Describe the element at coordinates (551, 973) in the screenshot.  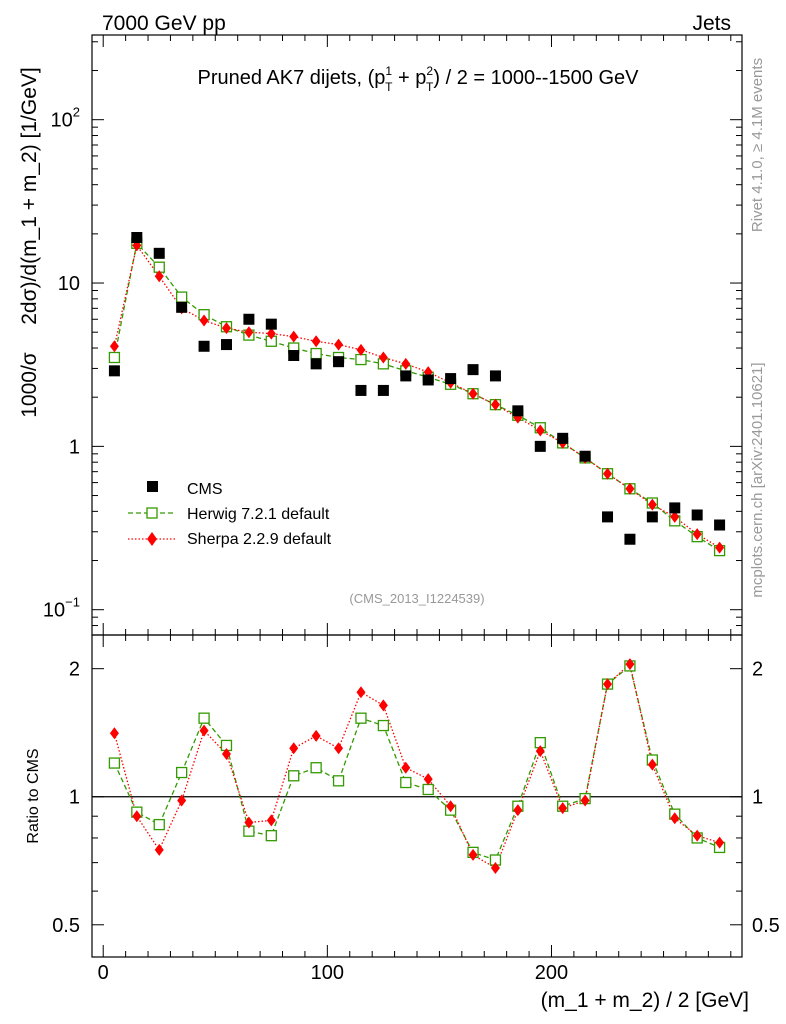
I see `x-tick-label: 200` at that location.